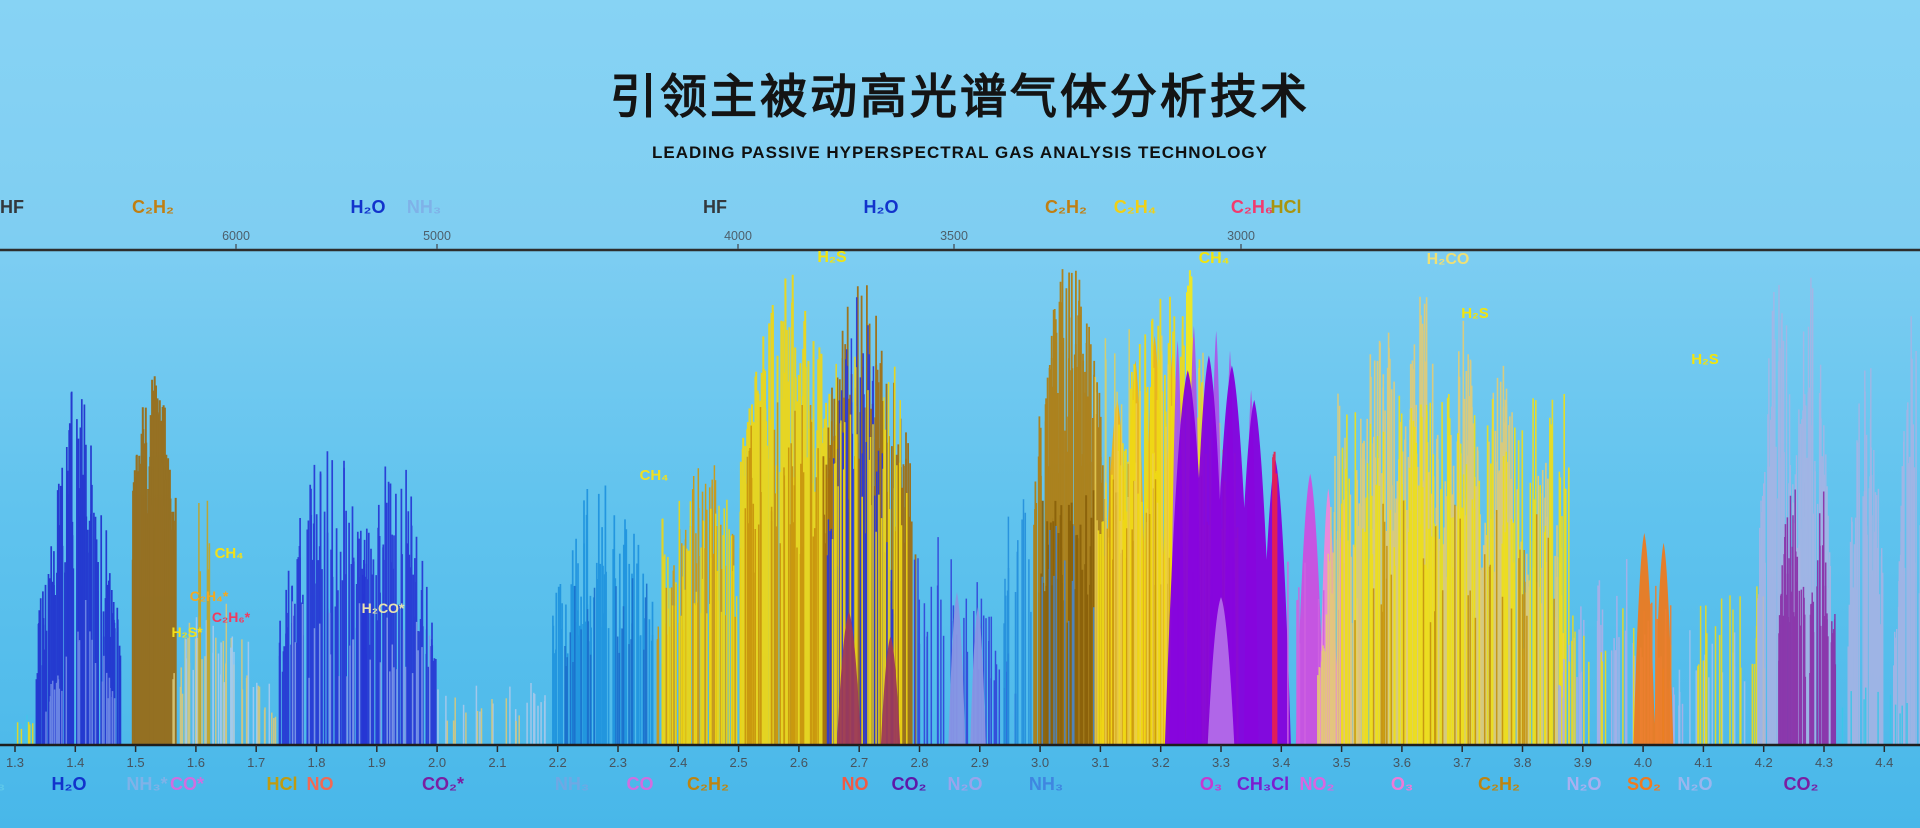 Image resolution: width=1920 pixels, height=828 pixels. I want to click on bottom-tick-label: 4.4, so click(1884, 762).